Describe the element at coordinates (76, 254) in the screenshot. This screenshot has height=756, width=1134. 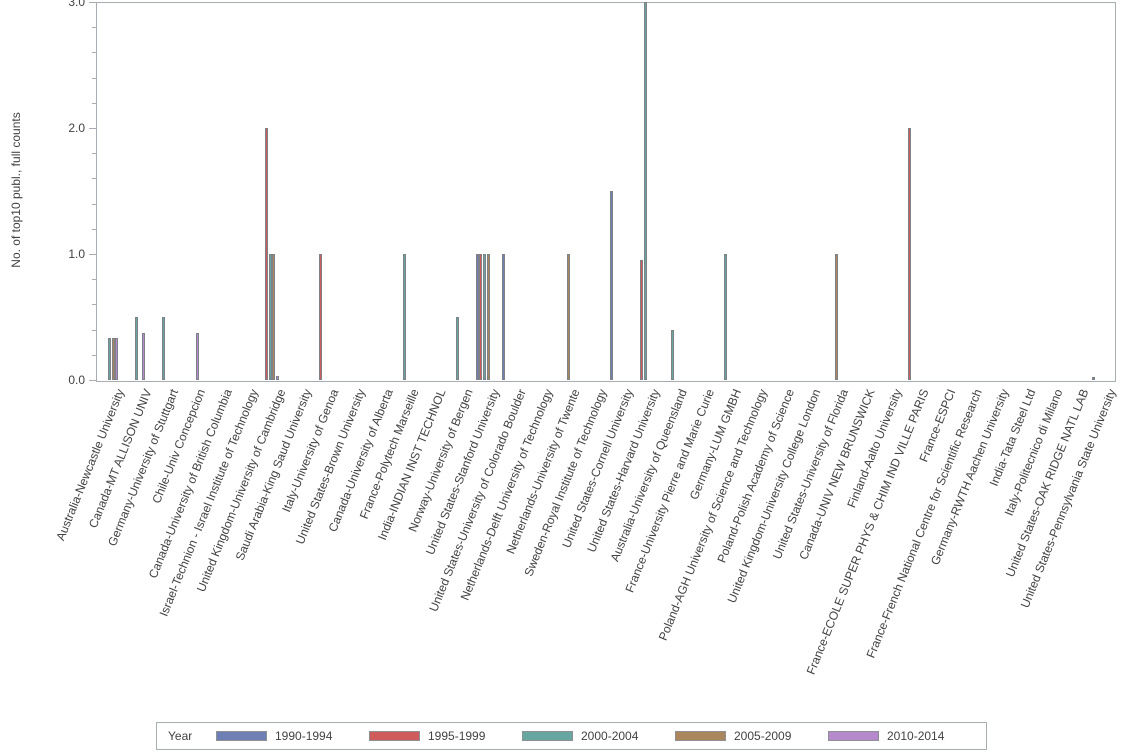
I see `y-tick-label: 1.0` at that location.